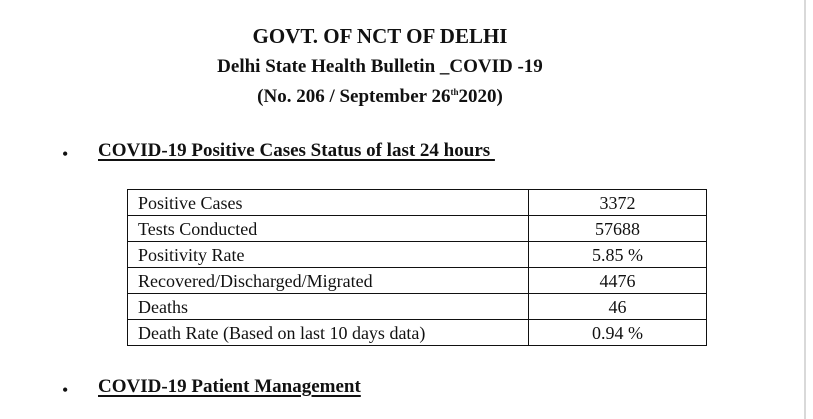 The width and height of the screenshot is (813, 419). I want to click on table-row: Positive Cases 3372, so click(417, 202).